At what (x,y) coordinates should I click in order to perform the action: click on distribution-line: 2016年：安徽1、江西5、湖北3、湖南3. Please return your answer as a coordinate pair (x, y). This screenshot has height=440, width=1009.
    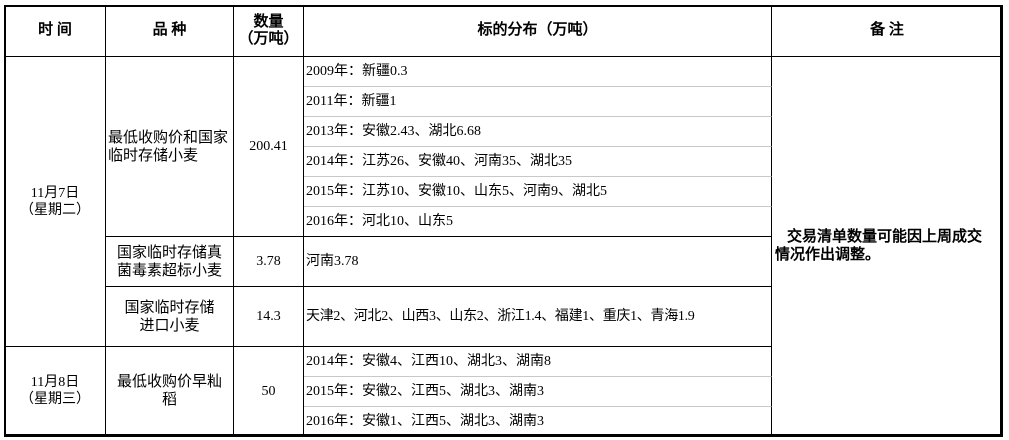
    Looking at the image, I should click on (538, 421).